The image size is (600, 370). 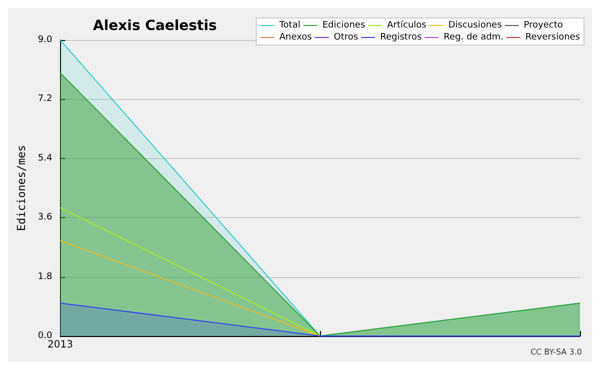 What do you see at coordinates (45, 336) in the screenshot?
I see `y-tick-label: 0.0` at bounding box center [45, 336].